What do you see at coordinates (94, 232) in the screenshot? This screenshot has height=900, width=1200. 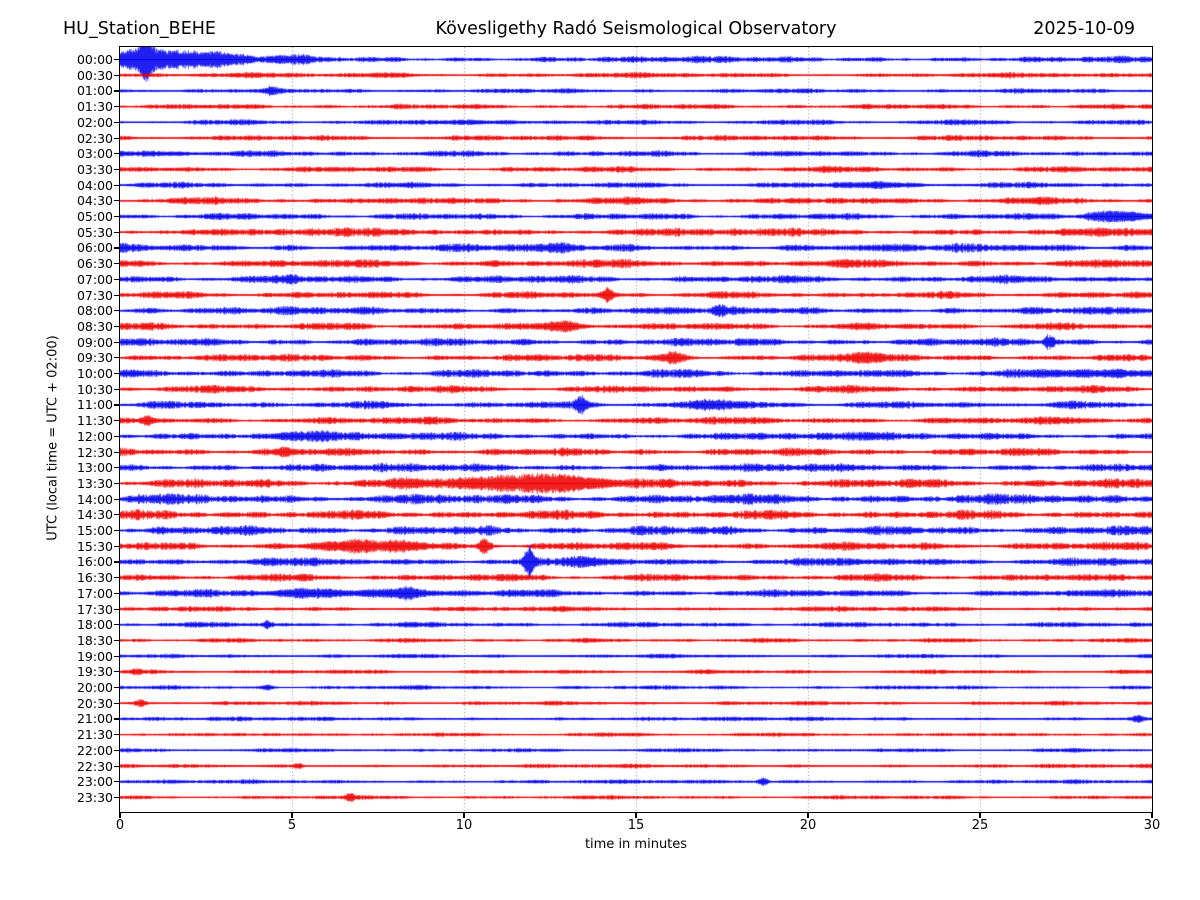 I see `y-tick-label: 05:30` at bounding box center [94, 232].